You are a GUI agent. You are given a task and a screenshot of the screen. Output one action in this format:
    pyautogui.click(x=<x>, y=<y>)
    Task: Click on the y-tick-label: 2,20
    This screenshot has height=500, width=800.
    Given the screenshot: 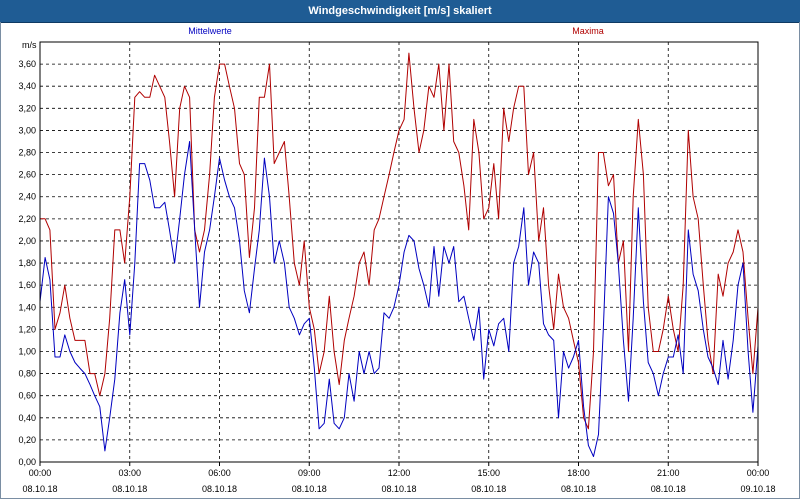 What is the action you would take?
    pyautogui.click(x=27, y=219)
    